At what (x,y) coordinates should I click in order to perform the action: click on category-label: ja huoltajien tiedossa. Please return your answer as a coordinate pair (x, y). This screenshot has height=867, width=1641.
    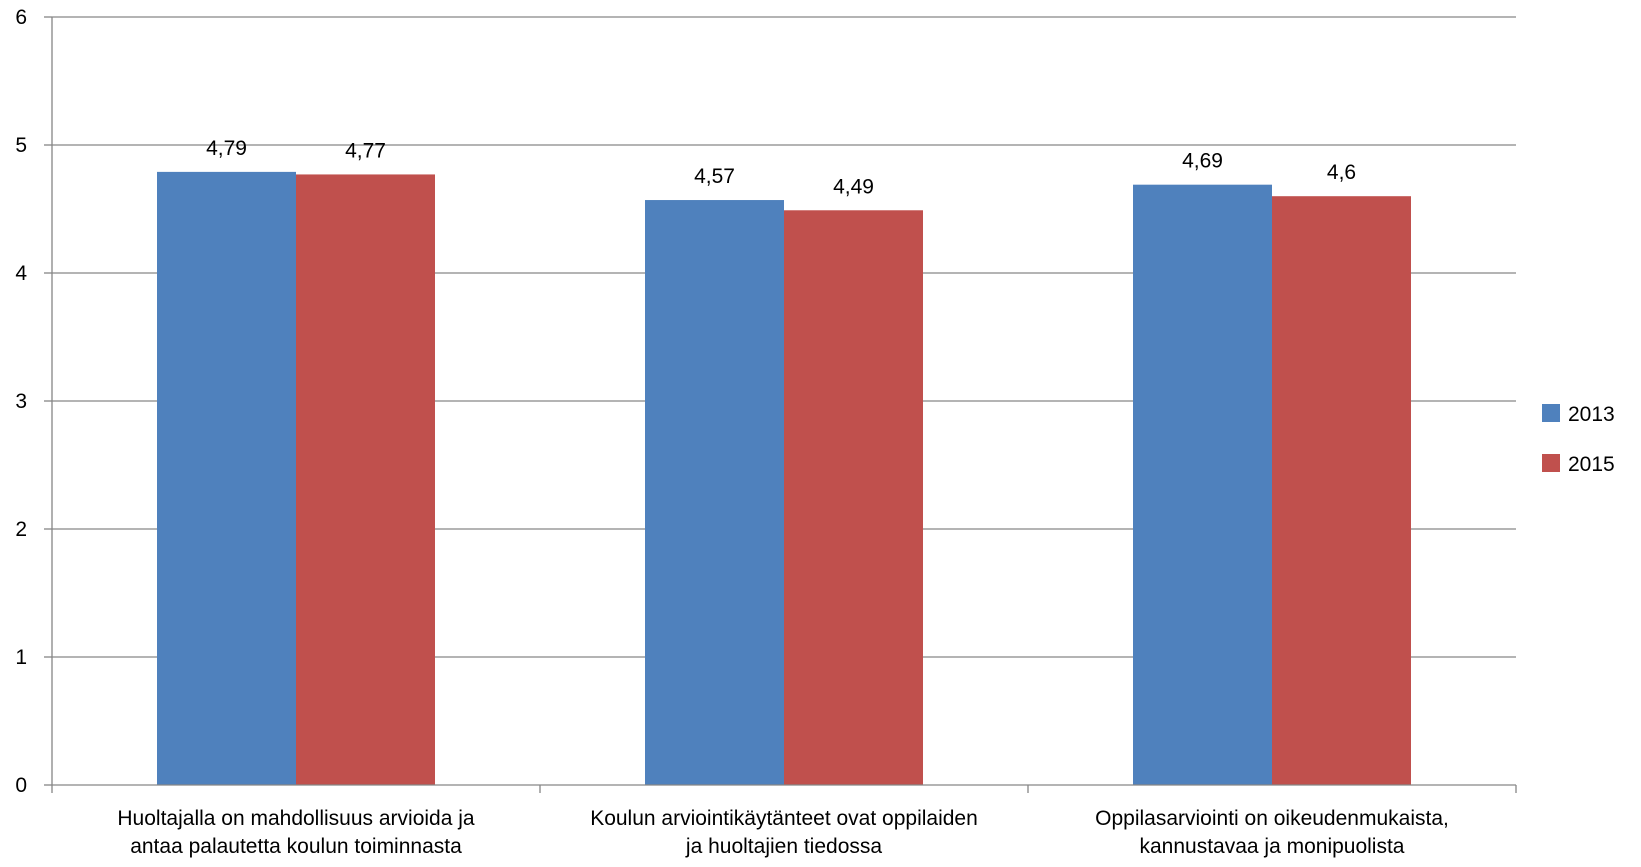
    Looking at the image, I should click on (783, 846).